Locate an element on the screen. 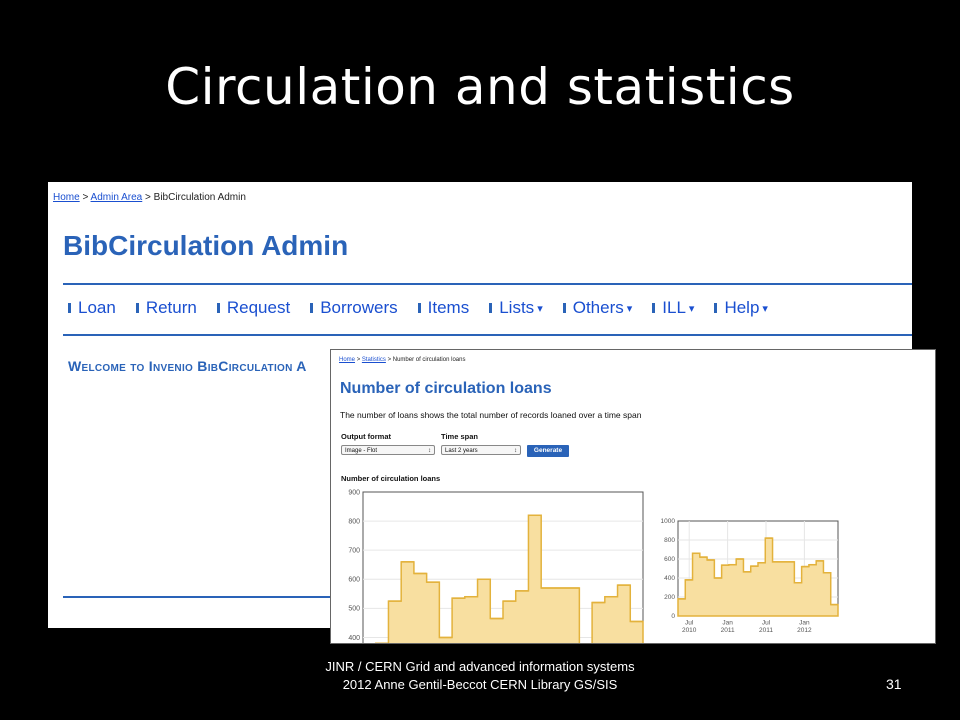 The height and width of the screenshot is (720, 960). y-tick-label: 500 is located at coordinates (354, 609).